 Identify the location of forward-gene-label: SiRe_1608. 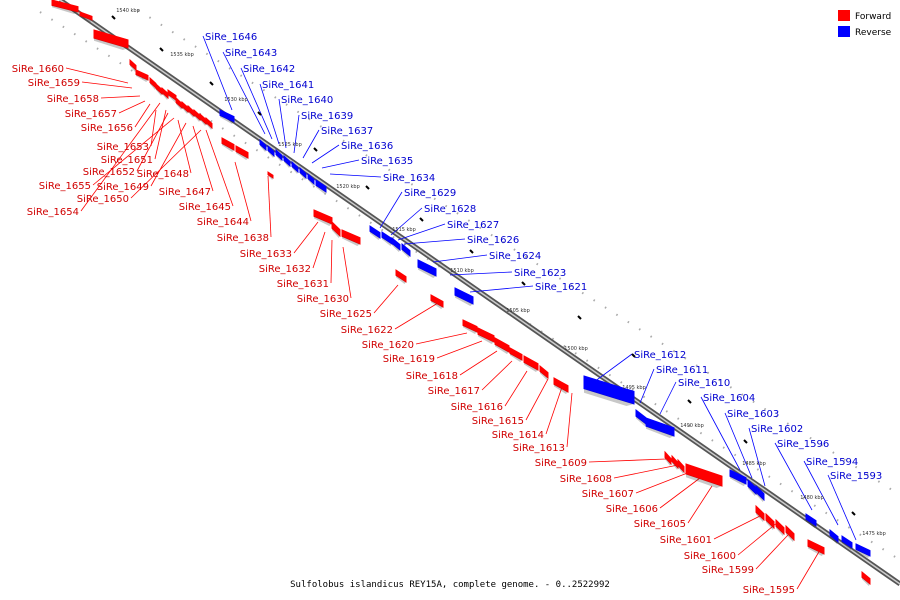
(586, 479).